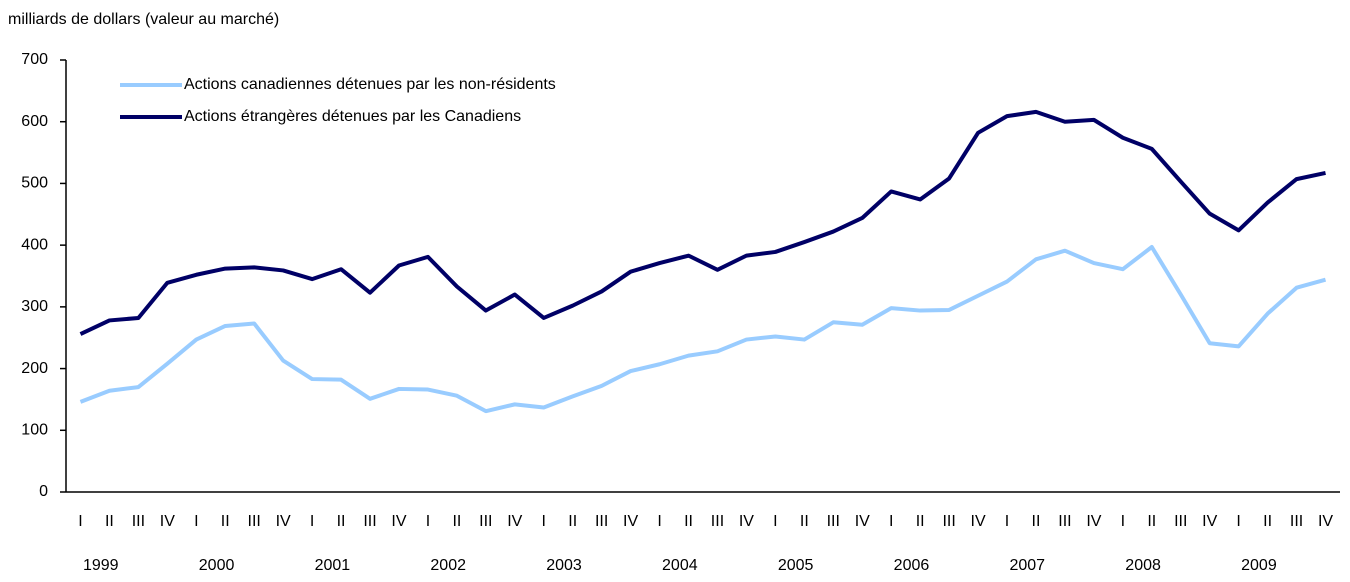 The height and width of the screenshot is (582, 1350). What do you see at coordinates (217, 565) in the screenshot?
I see `year-label: 2000` at bounding box center [217, 565].